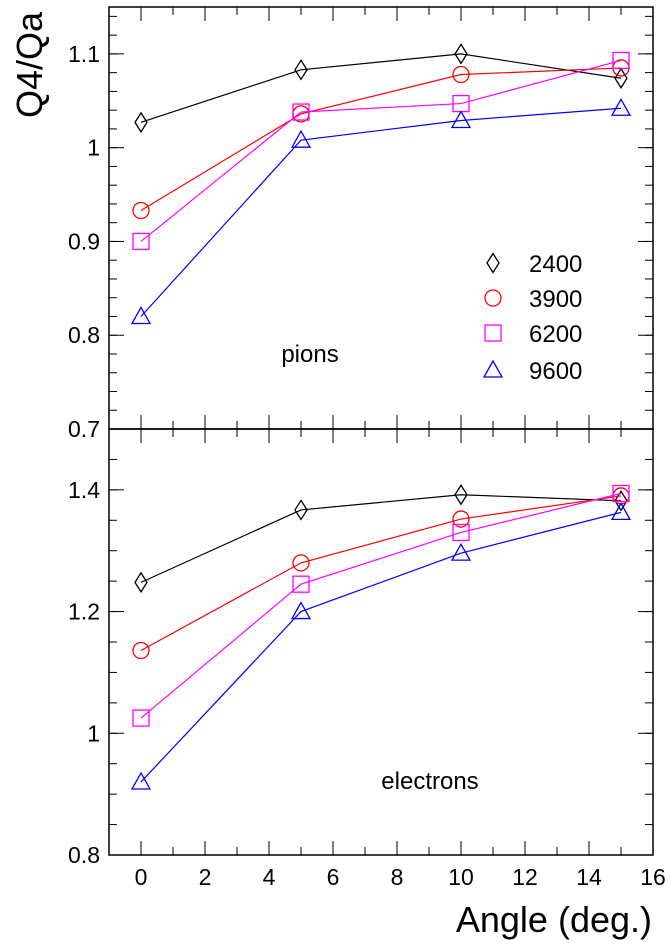  Describe the element at coordinates (84, 612) in the screenshot. I see `y-tick-label: 1.2` at that location.